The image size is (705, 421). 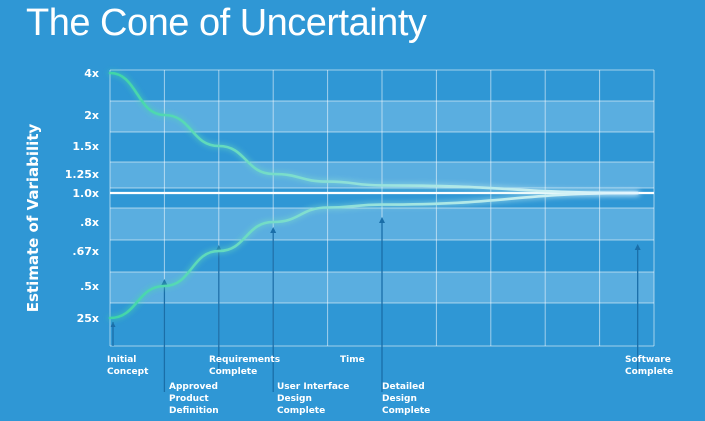 What do you see at coordinates (82, 174) in the screenshot?
I see `y-tick-label: 1.25x` at bounding box center [82, 174].